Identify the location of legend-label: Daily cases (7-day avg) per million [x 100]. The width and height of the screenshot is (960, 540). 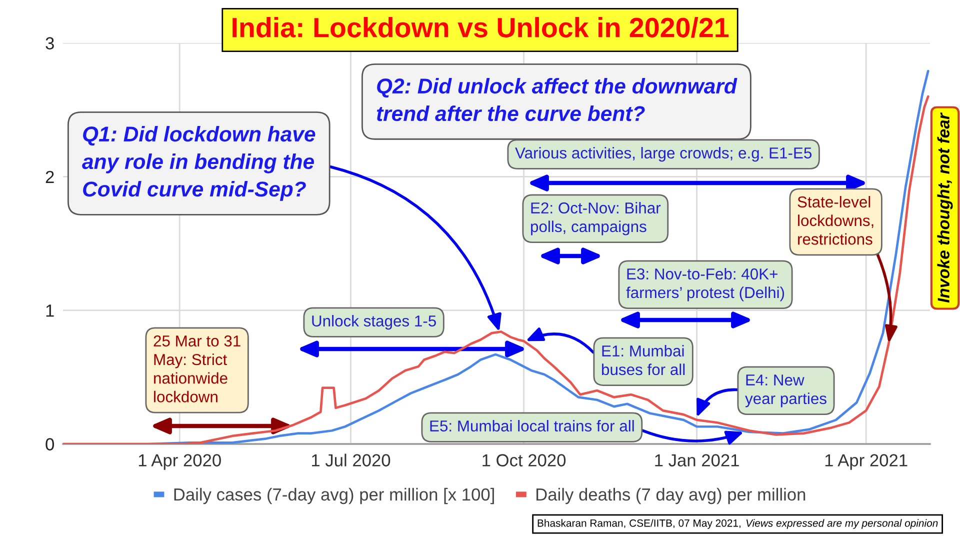
(334, 496).